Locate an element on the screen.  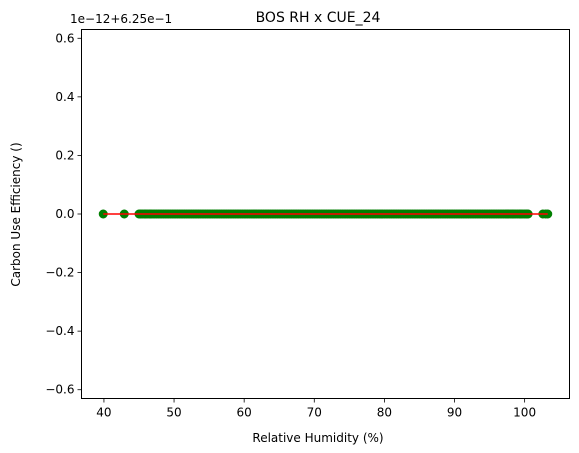
x-tick-label: 50 is located at coordinates (173, 413).